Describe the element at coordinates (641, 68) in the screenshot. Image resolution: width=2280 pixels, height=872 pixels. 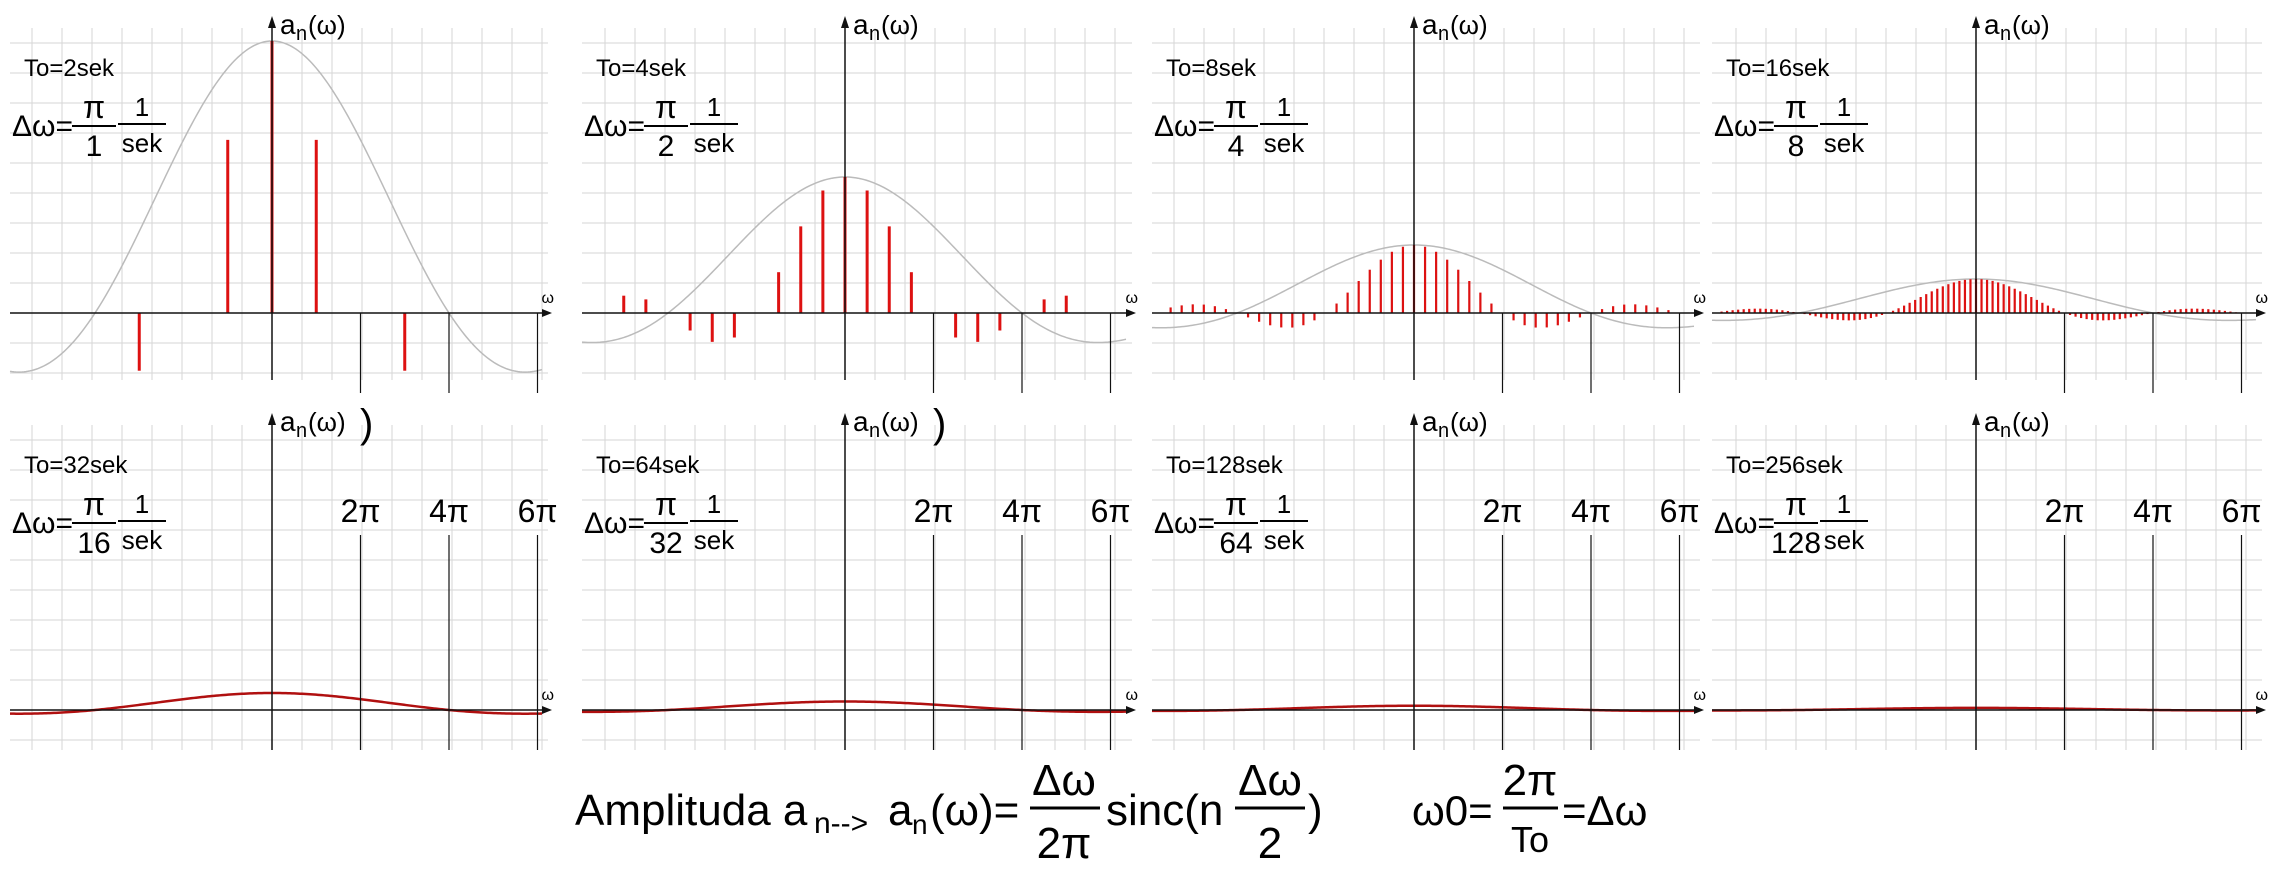
I see `panel-title: To=4sek` at that location.